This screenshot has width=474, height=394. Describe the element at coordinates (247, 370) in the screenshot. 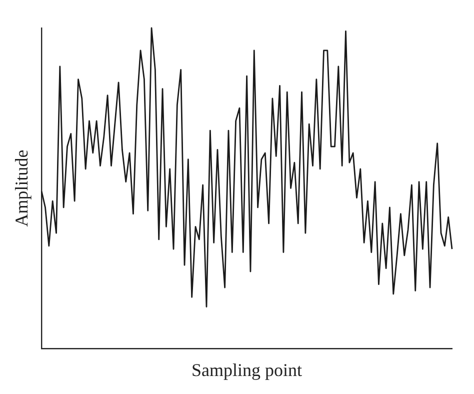

I see `x-axis-title: Sampling point` at that location.